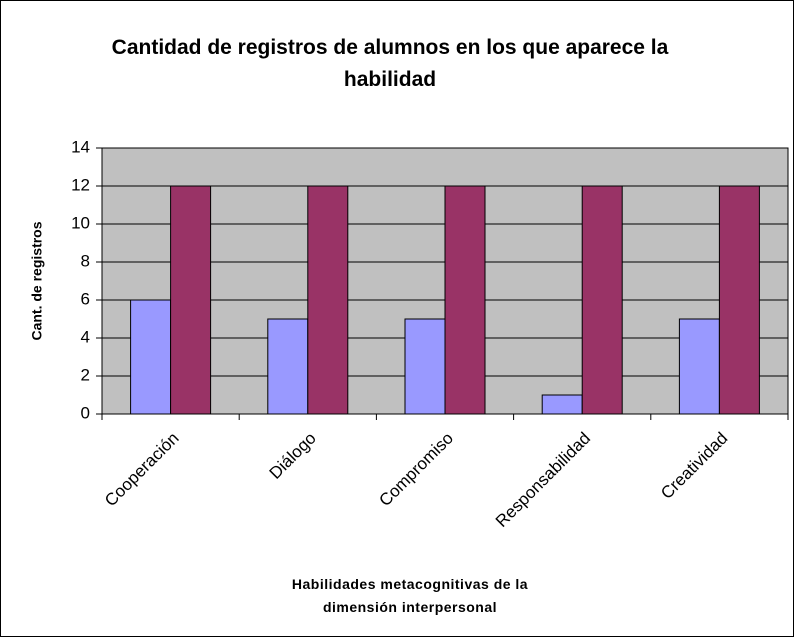 The height and width of the screenshot is (637, 794). Describe the element at coordinates (80, 222) in the screenshot. I see `y-tick-label: 10` at that location.